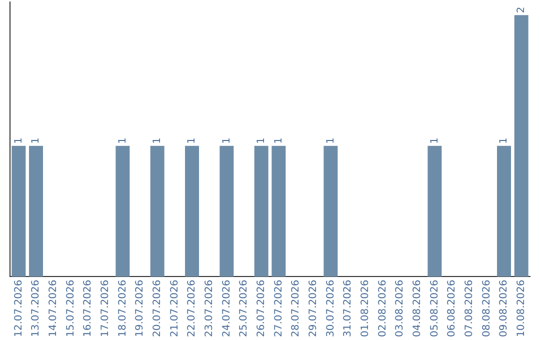  What do you see at coordinates (88, 309) in the screenshot?
I see `x-tick-label: 16.07.2026` at bounding box center [88, 309].